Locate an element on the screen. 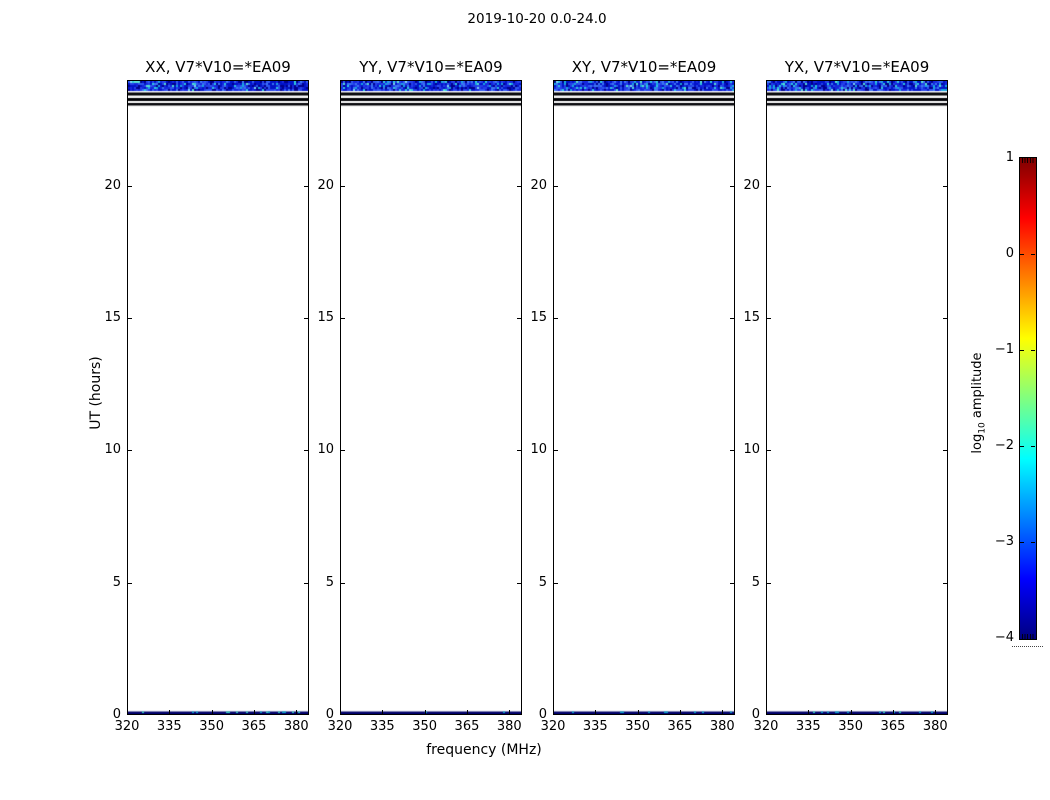  colorbar-top-comb-marks is located at coordinates (1028, 160).